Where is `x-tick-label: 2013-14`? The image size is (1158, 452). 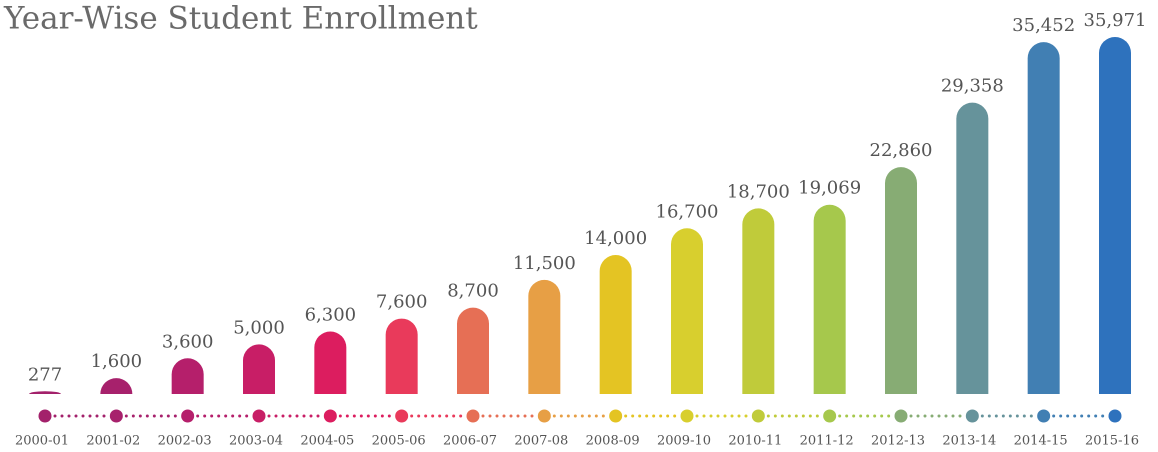 x-tick-label: 2013-14 is located at coordinates (969, 441).